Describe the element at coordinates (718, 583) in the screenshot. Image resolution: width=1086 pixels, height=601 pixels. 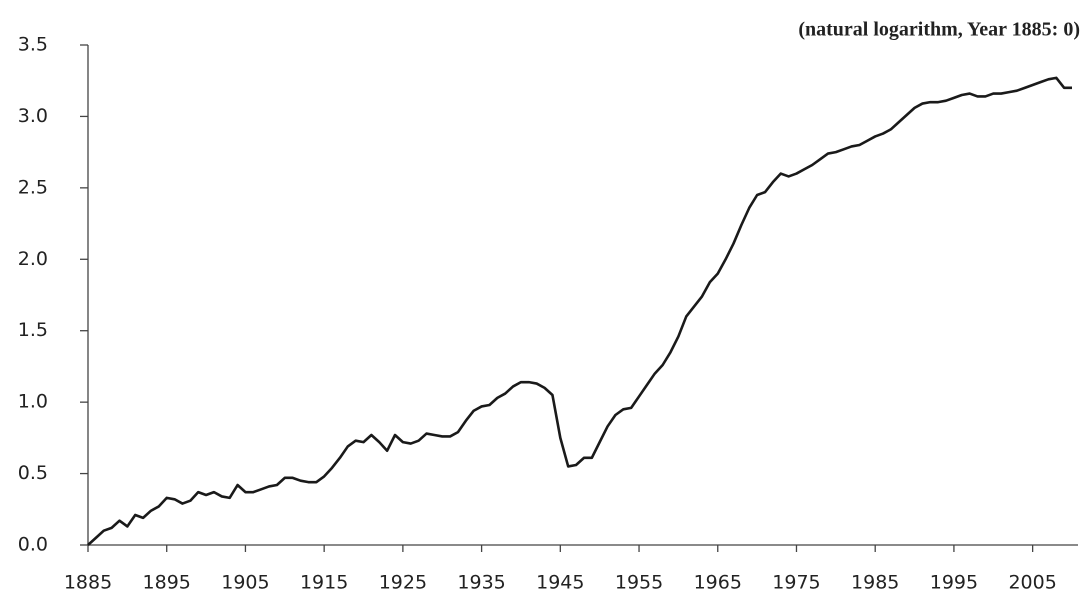
I see `x-tick-label: 1965` at that location.